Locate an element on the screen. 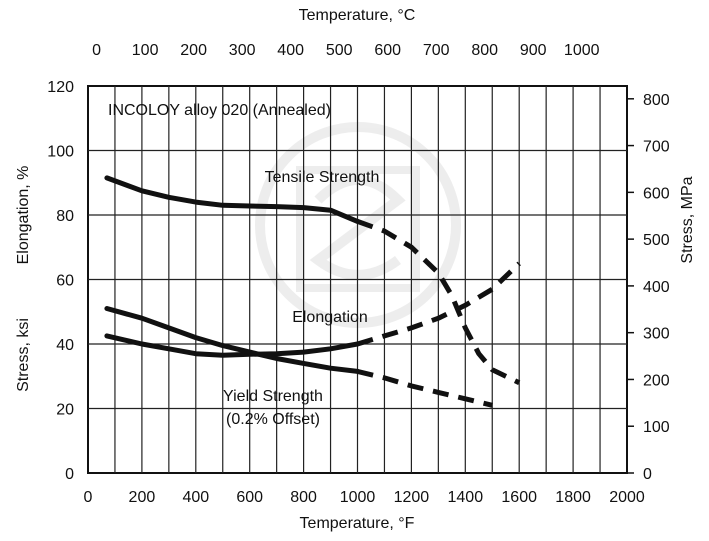 The height and width of the screenshot is (541, 709). y-right-tick-label: 800 is located at coordinates (656, 100).